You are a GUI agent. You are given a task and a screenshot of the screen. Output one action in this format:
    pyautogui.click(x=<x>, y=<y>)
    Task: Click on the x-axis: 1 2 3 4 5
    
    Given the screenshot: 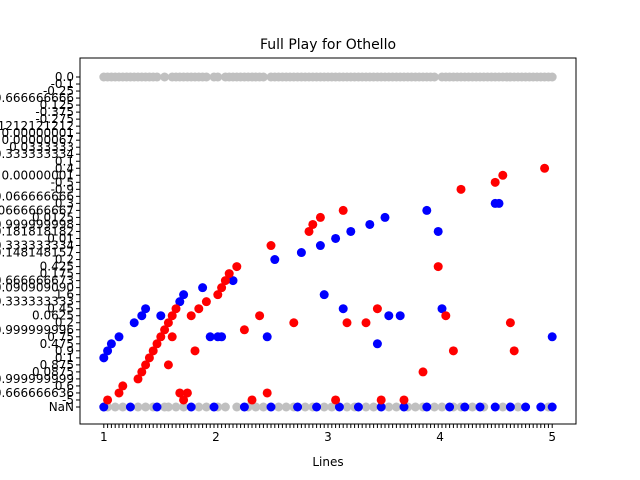 What is the action you would take?
    pyautogui.click(x=328, y=434)
    